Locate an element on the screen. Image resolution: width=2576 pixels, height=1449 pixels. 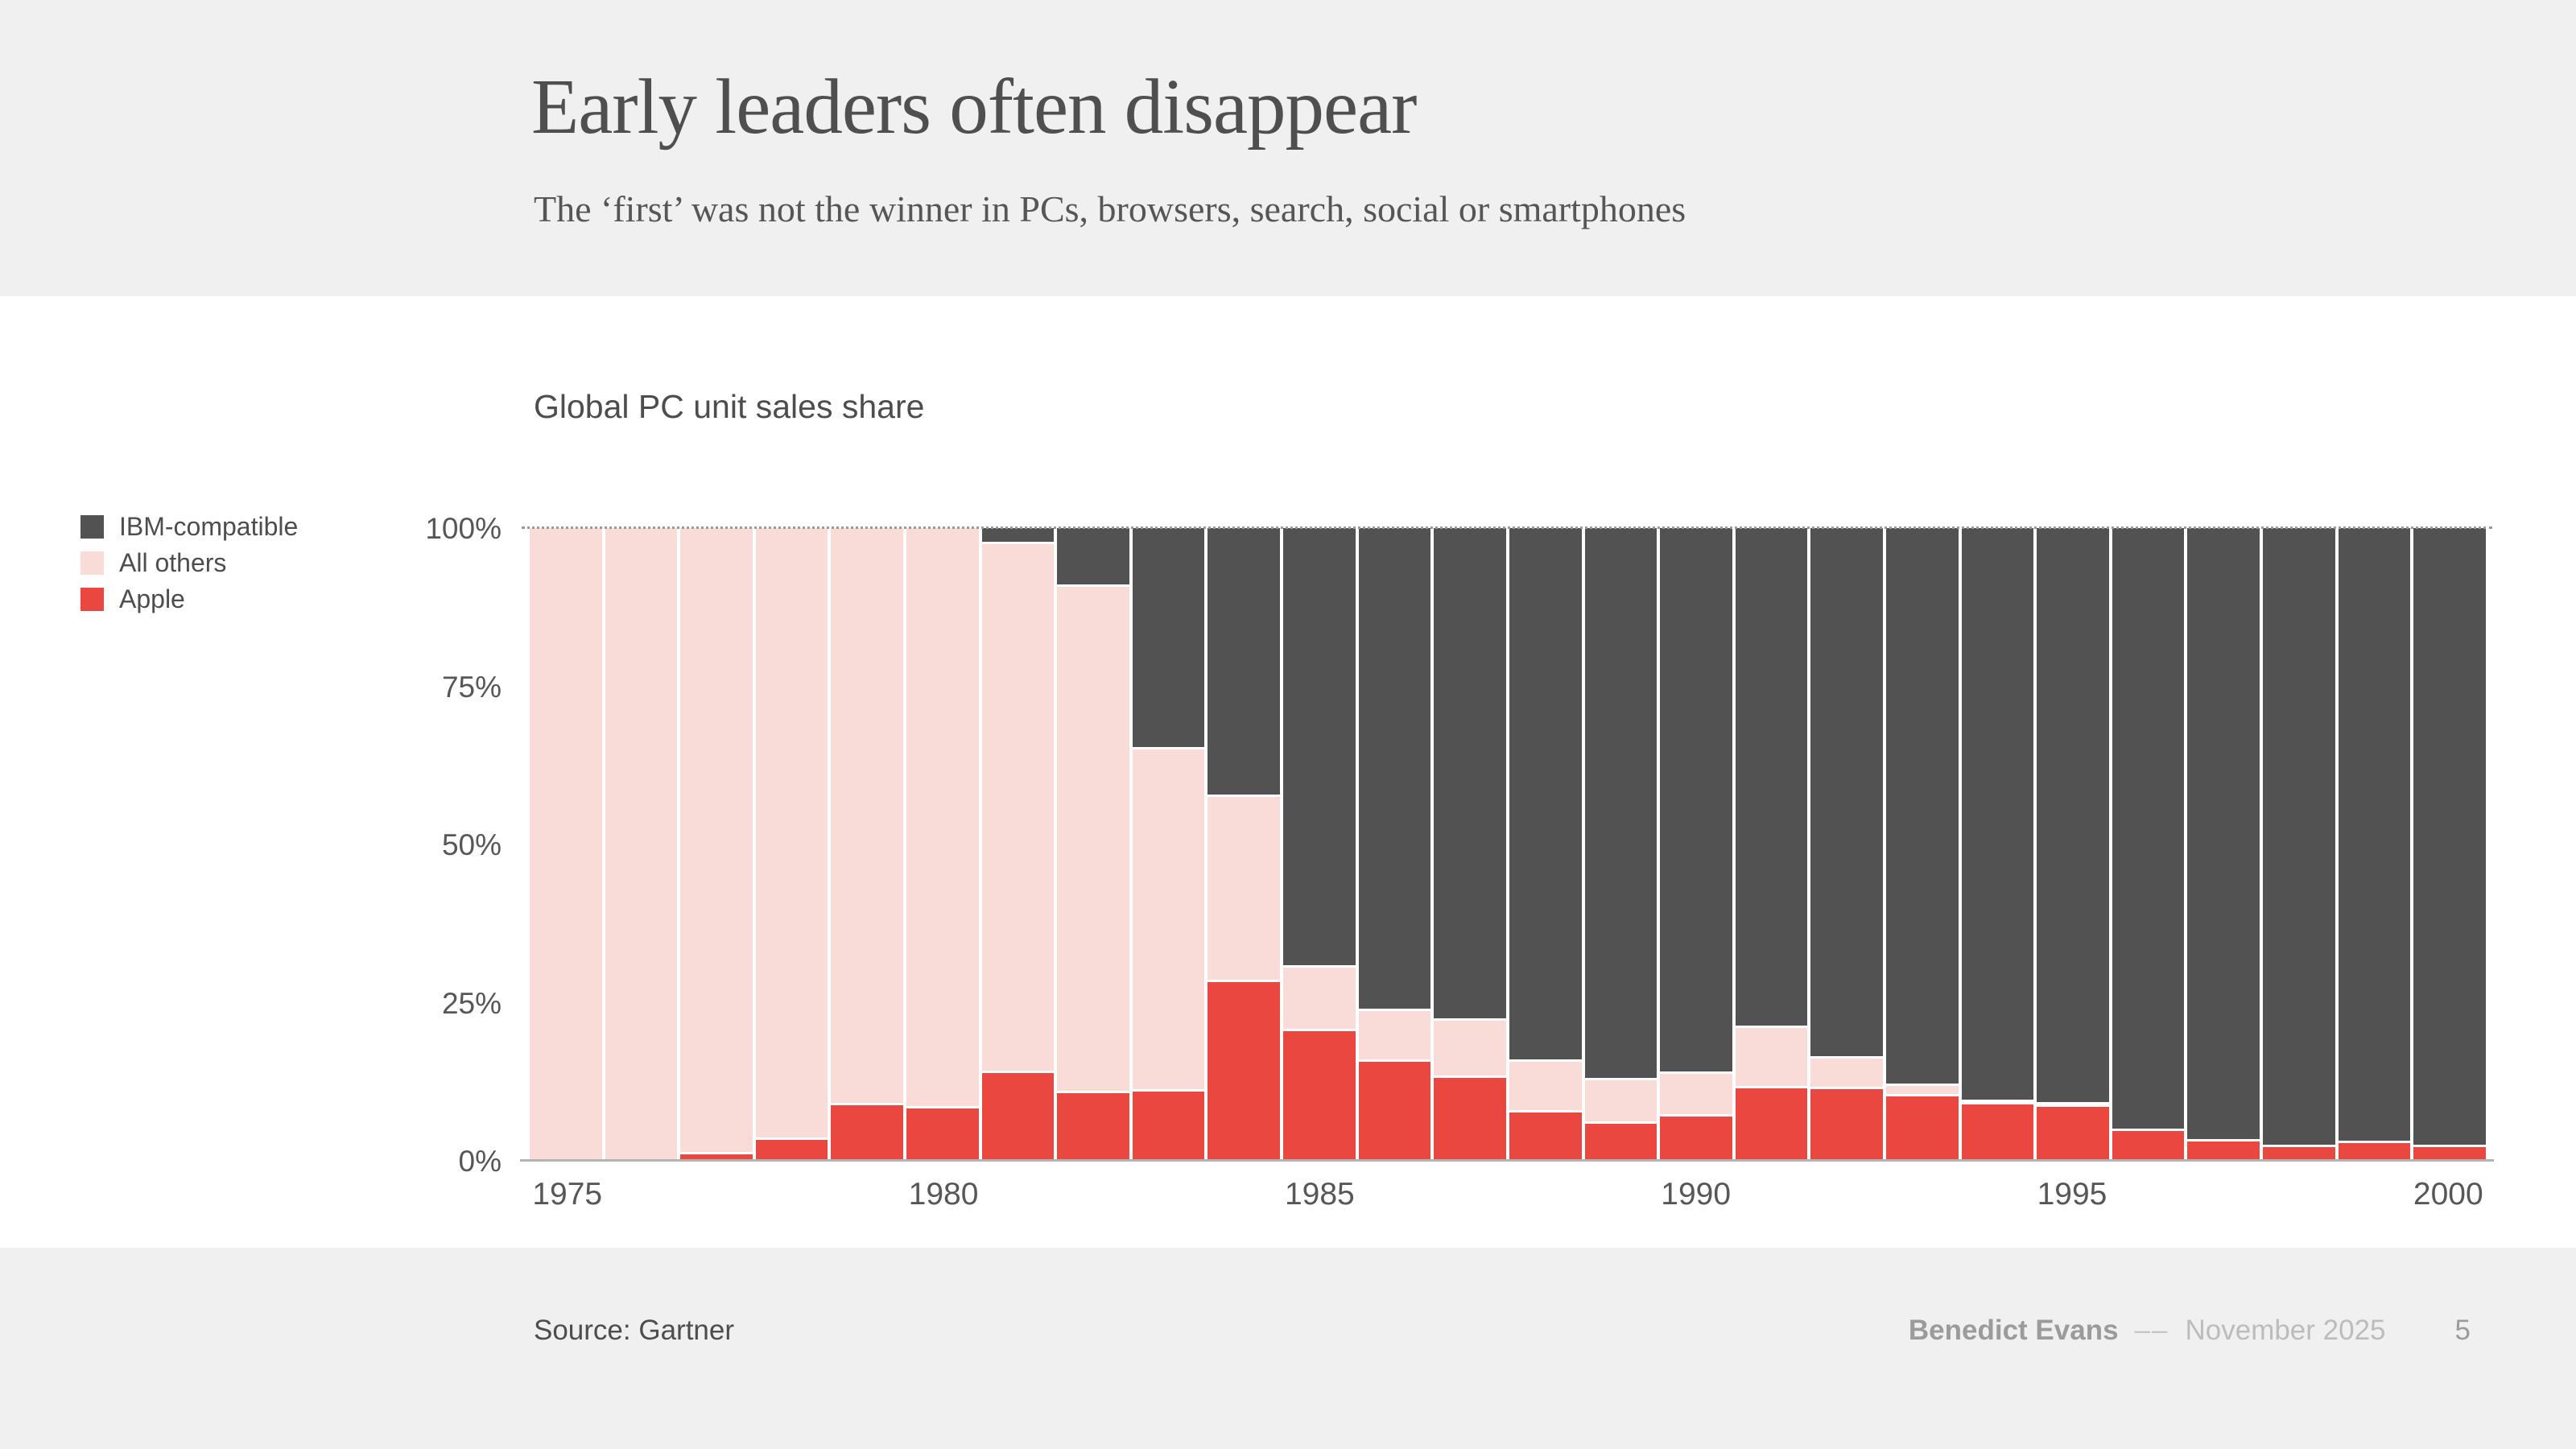
bar-1988 is located at coordinates (1545, 844).